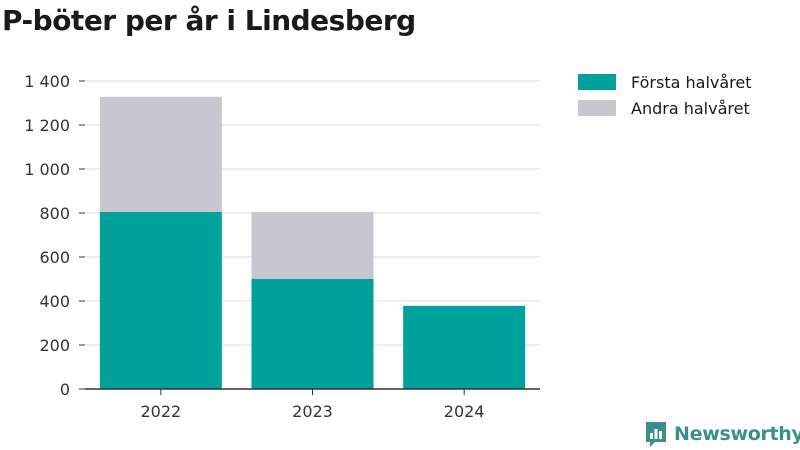 The width and height of the screenshot is (800, 450). I want to click on legend-item-first-half: Första halvåret, so click(665, 82).